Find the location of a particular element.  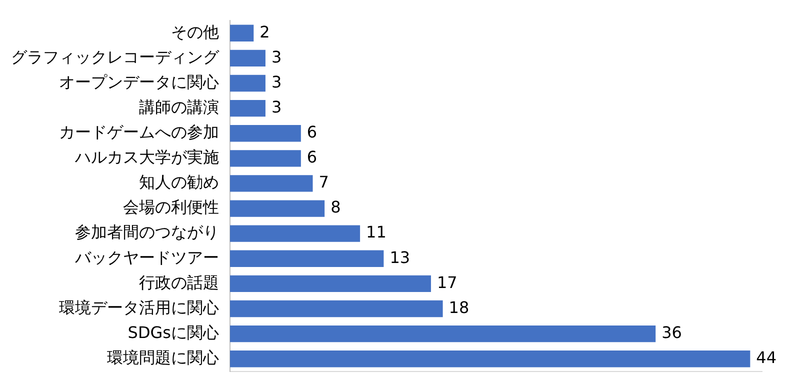

y-tick-label: その他 is located at coordinates (195, 32).